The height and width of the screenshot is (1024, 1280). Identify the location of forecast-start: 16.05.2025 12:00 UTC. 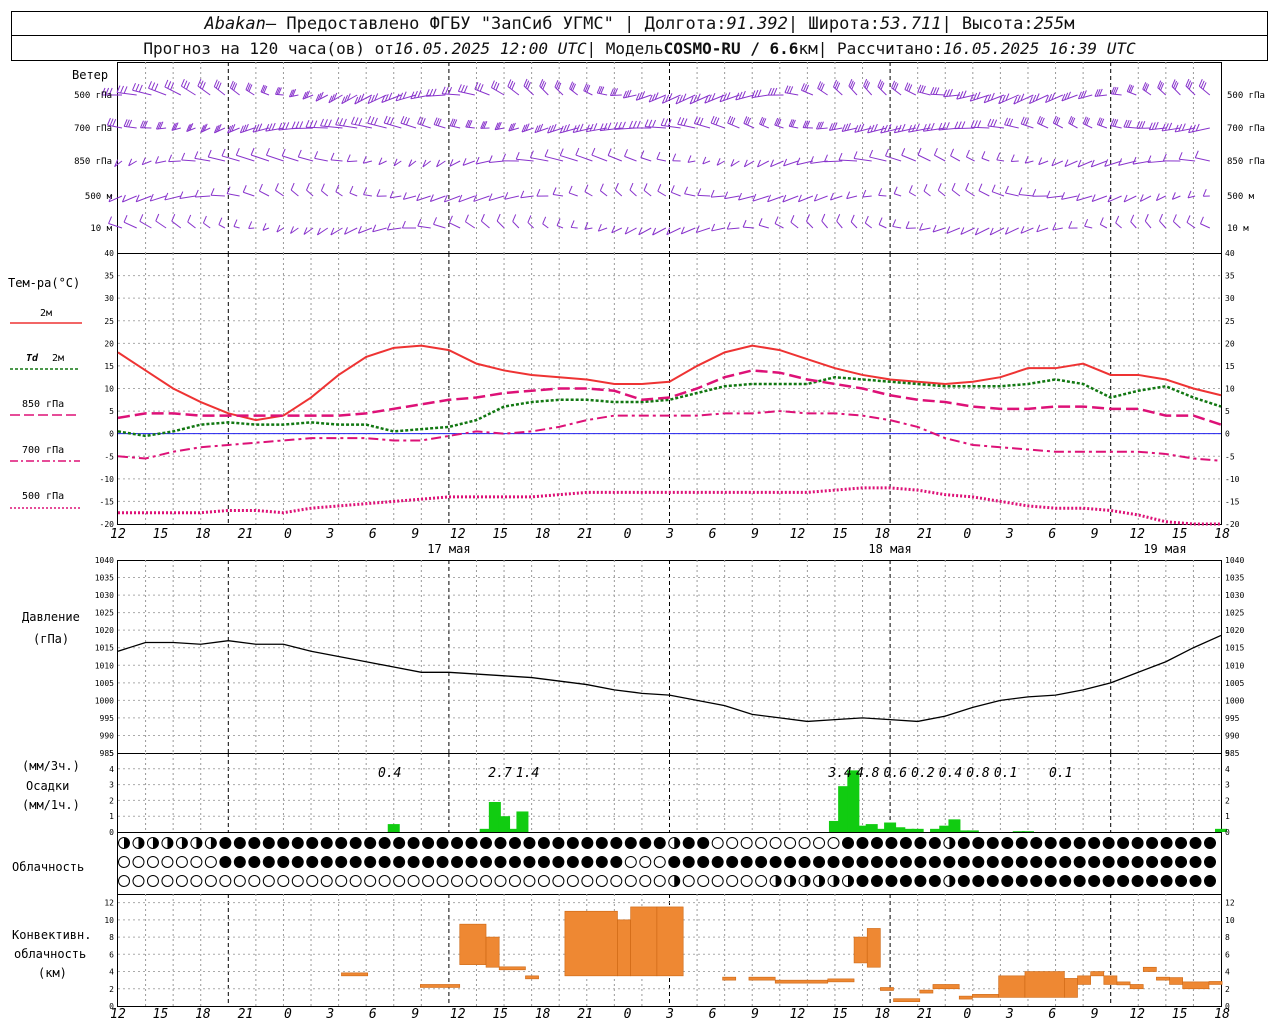
(490, 48).